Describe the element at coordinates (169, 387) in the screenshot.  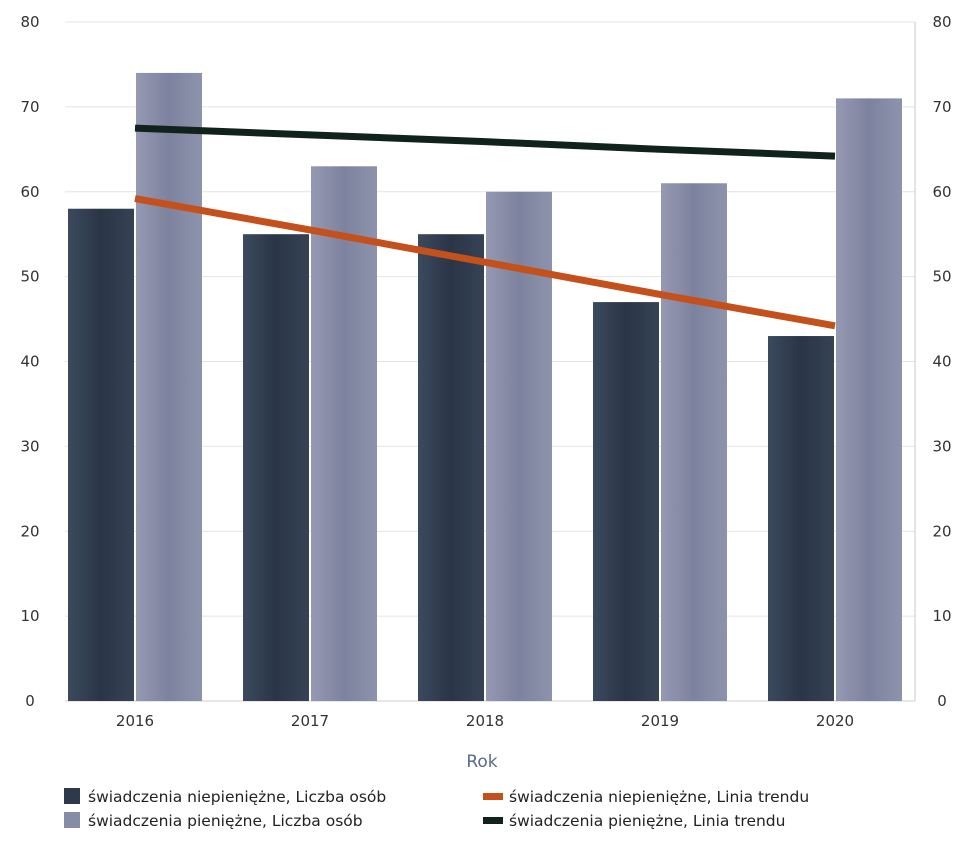
I see `bar-pieniezne-2016` at that location.